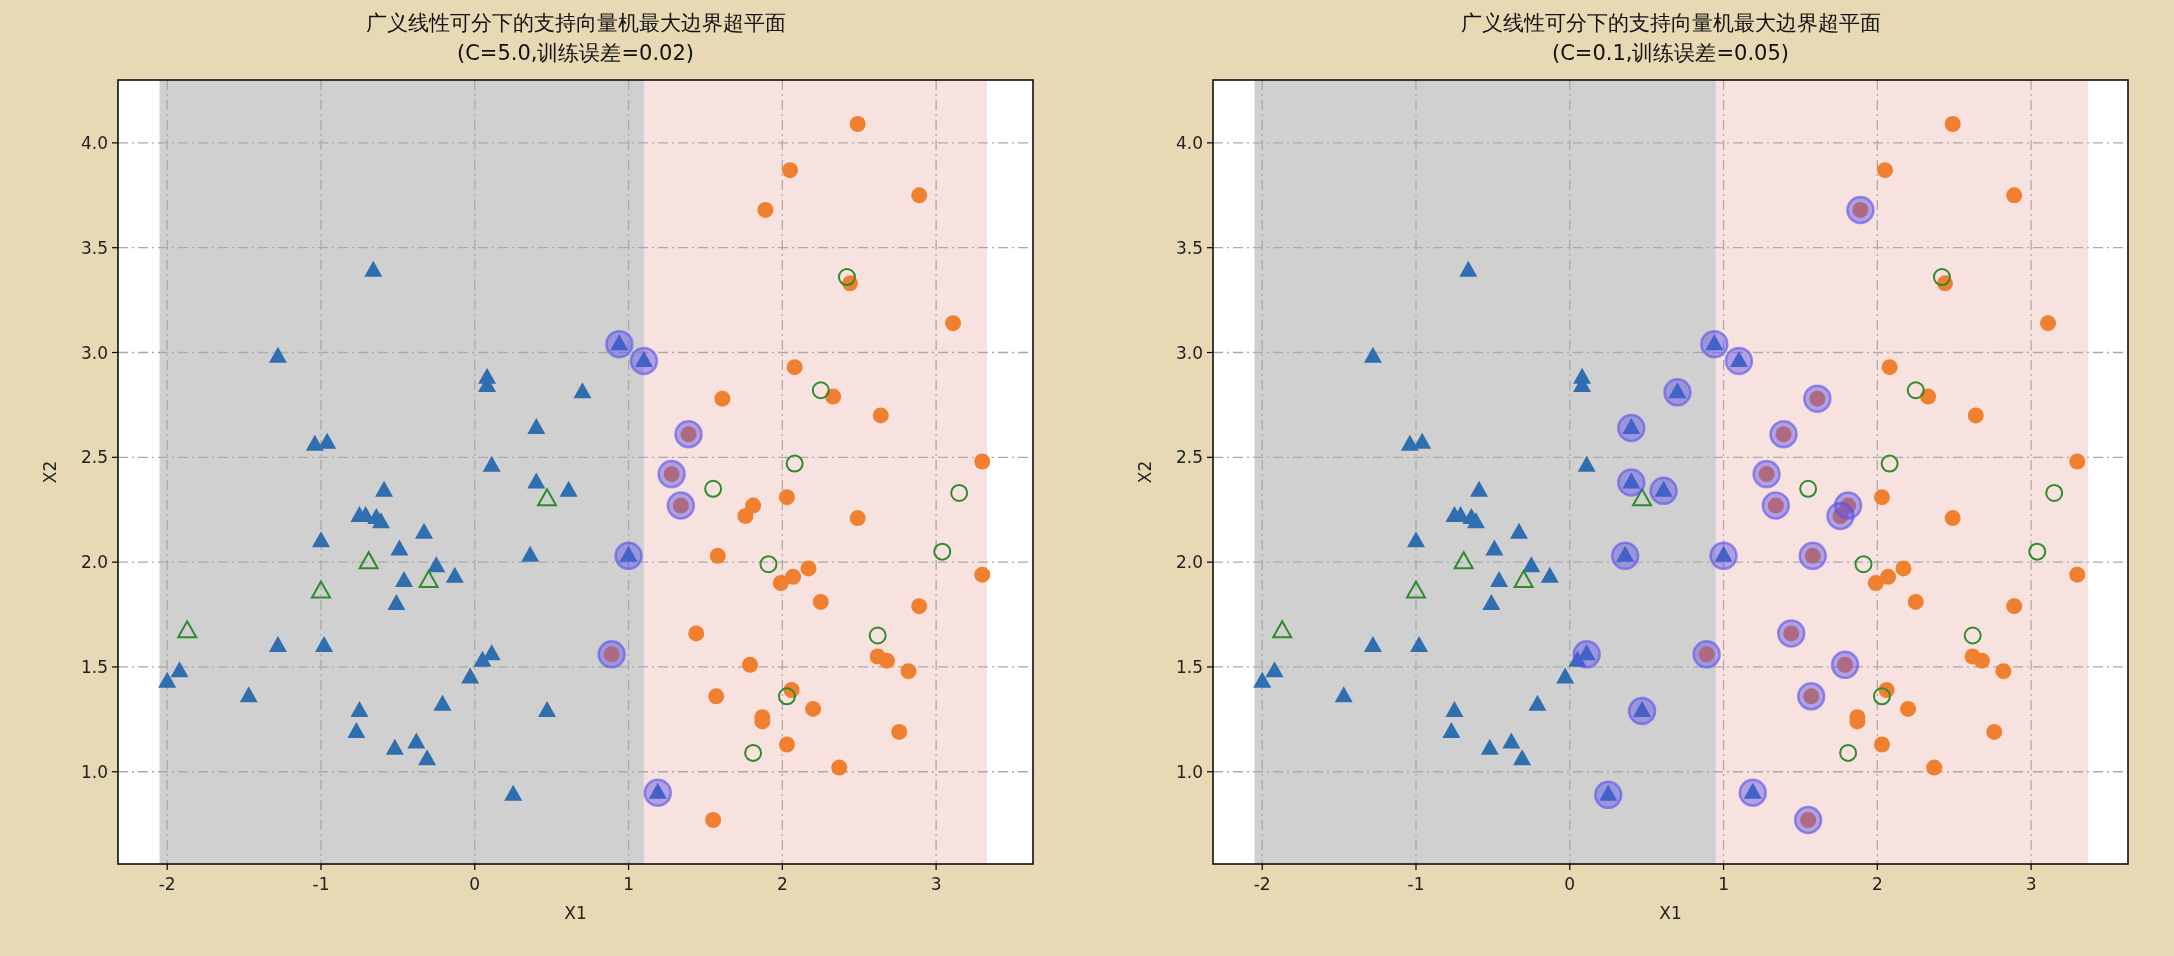 This screenshot has height=956, width=2174. I want to click on x-tick-label: 0, so click(475, 884).